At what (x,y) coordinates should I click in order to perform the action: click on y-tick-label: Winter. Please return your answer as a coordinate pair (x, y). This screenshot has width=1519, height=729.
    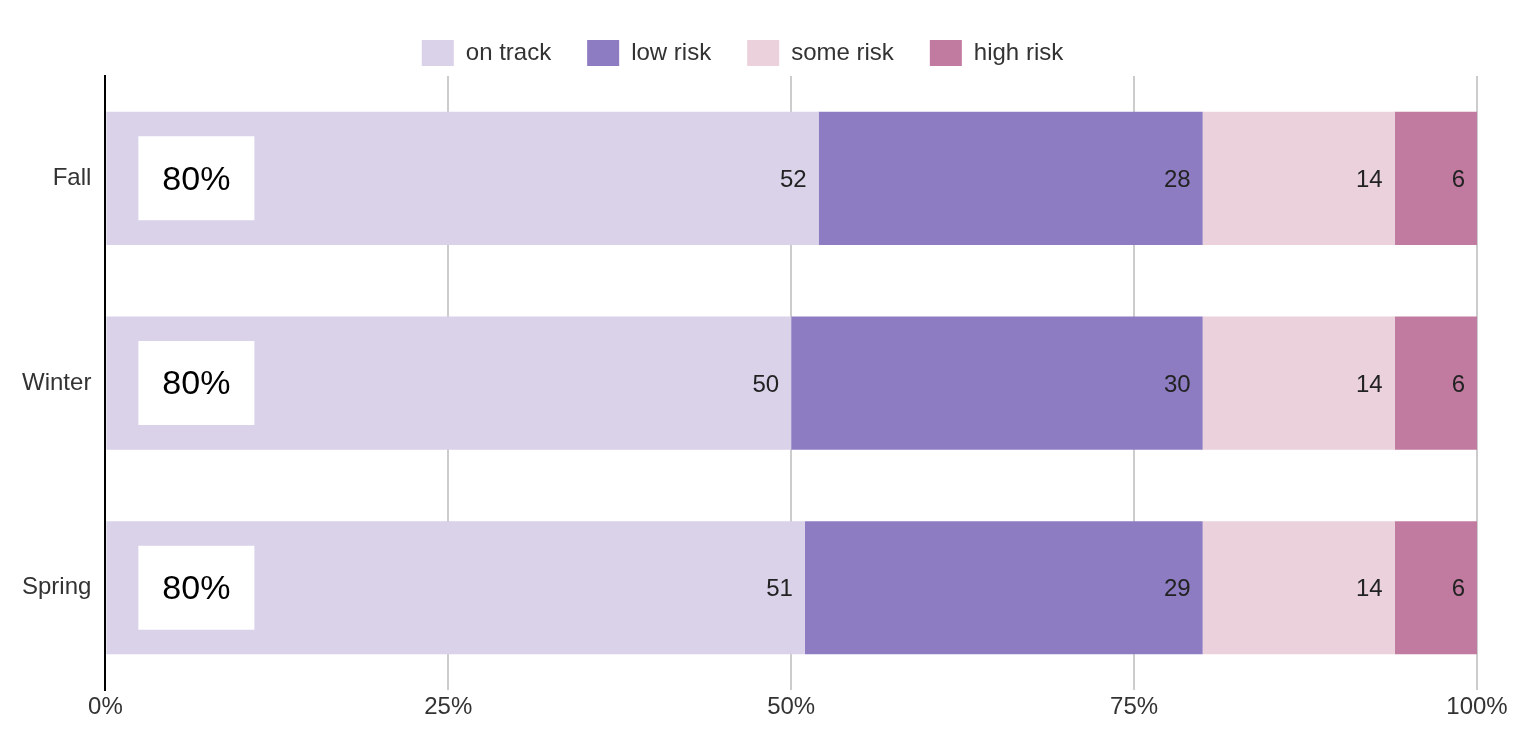
    Looking at the image, I should click on (57, 381).